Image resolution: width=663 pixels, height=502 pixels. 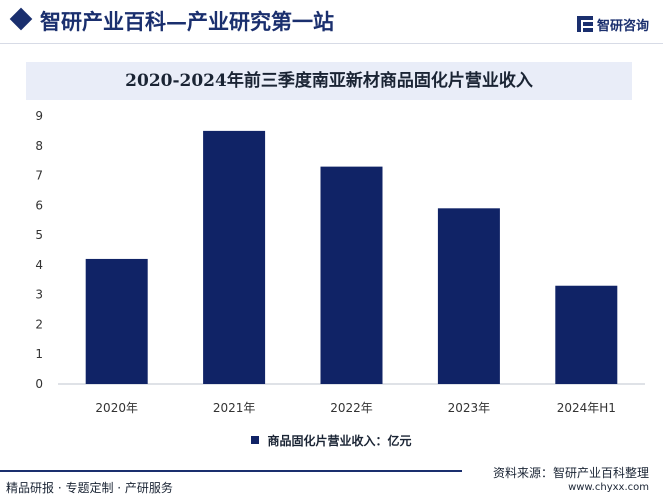 What do you see at coordinates (39, 176) in the screenshot?
I see `y-tick-label: 7` at bounding box center [39, 176].